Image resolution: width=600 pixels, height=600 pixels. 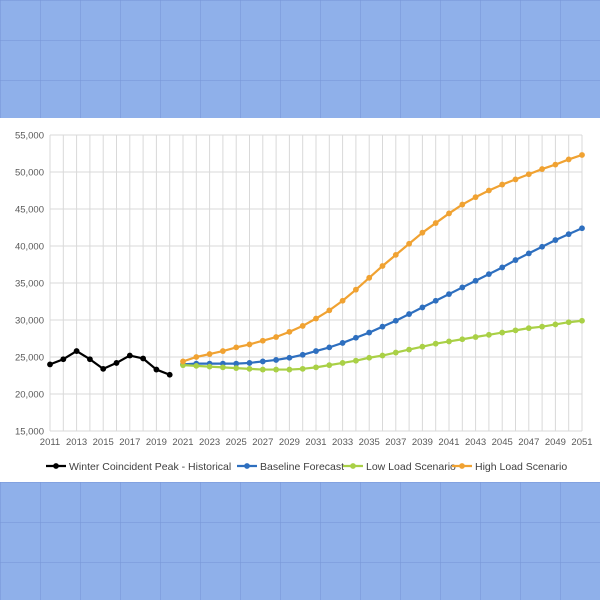 What do you see at coordinates (76, 442) in the screenshot?
I see `x-tick-label: 2013` at bounding box center [76, 442].